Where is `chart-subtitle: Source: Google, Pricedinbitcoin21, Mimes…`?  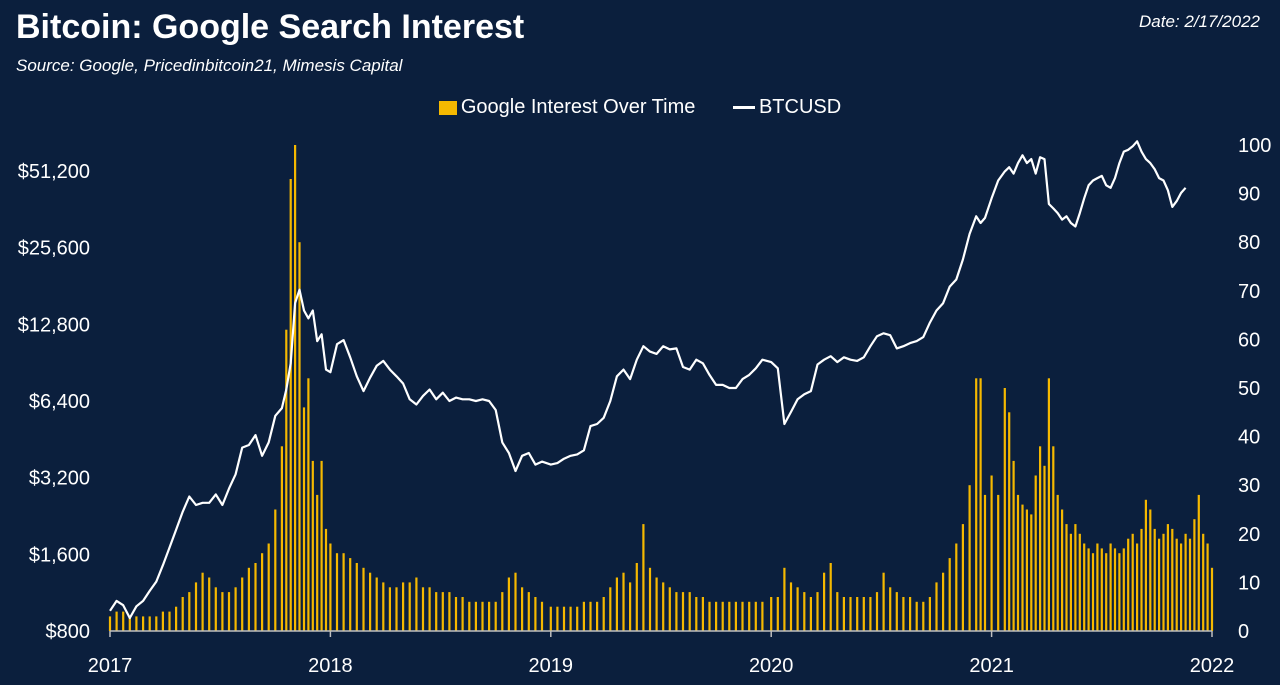
chart-subtitle: Source: Google, Pricedinbitcoin21, Mimes… is located at coordinates (209, 65).